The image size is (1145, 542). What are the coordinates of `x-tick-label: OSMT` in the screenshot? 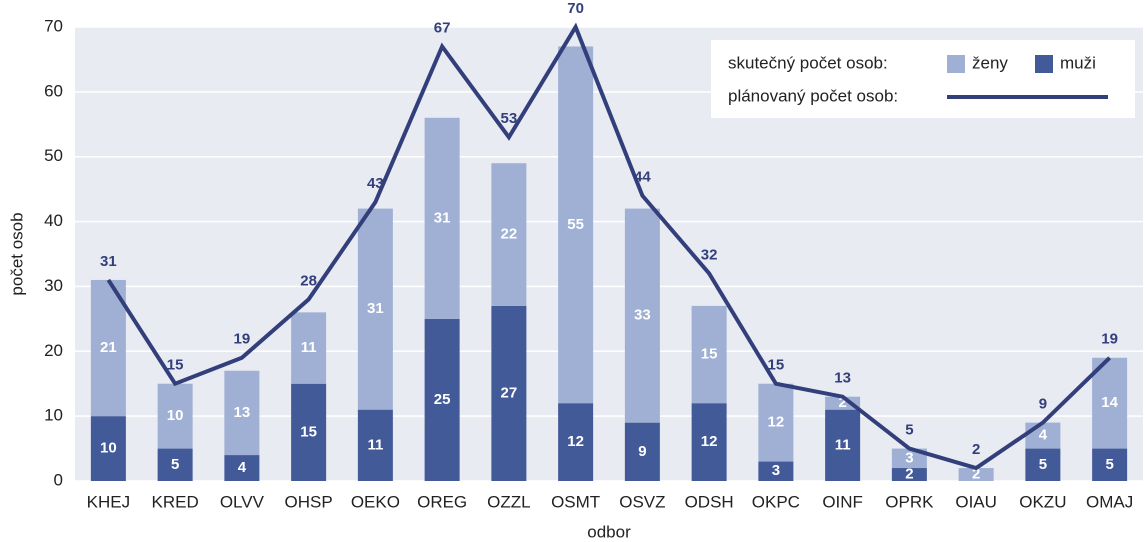 It's located at (575, 501).